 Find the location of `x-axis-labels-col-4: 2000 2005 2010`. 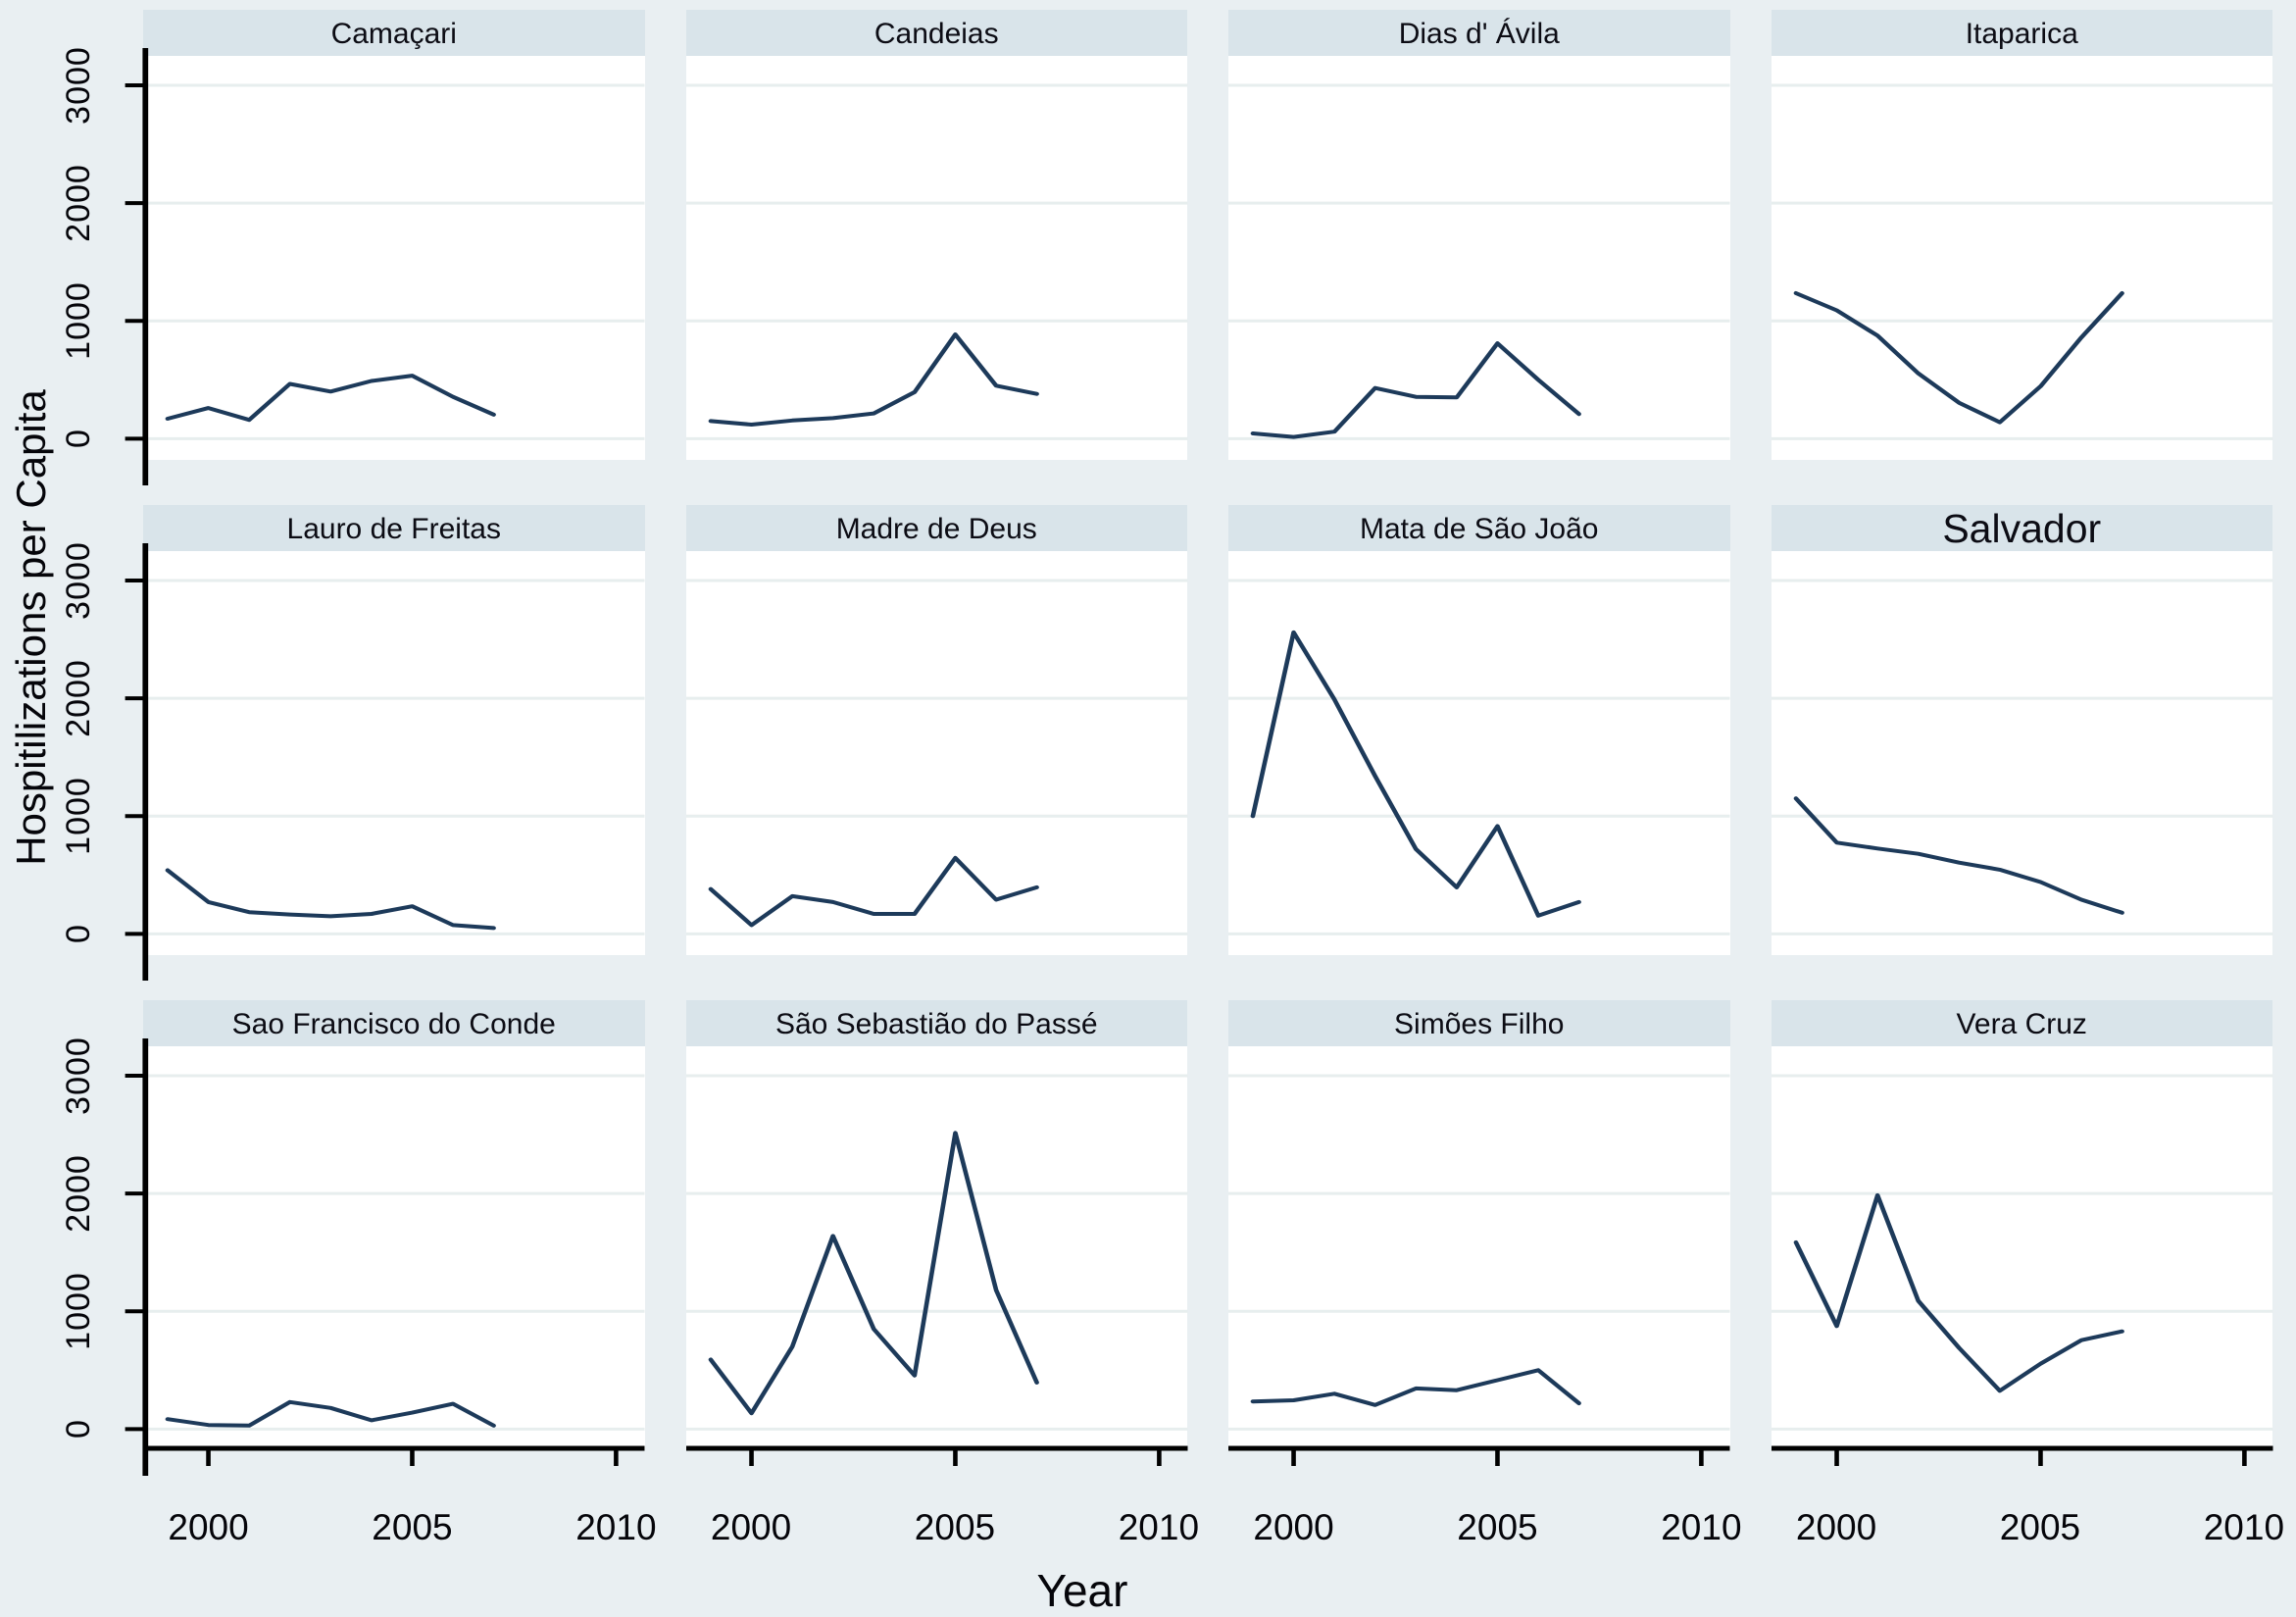

x-axis-labels-col-4: 2000 2005 2010 is located at coordinates (2028, 1525).